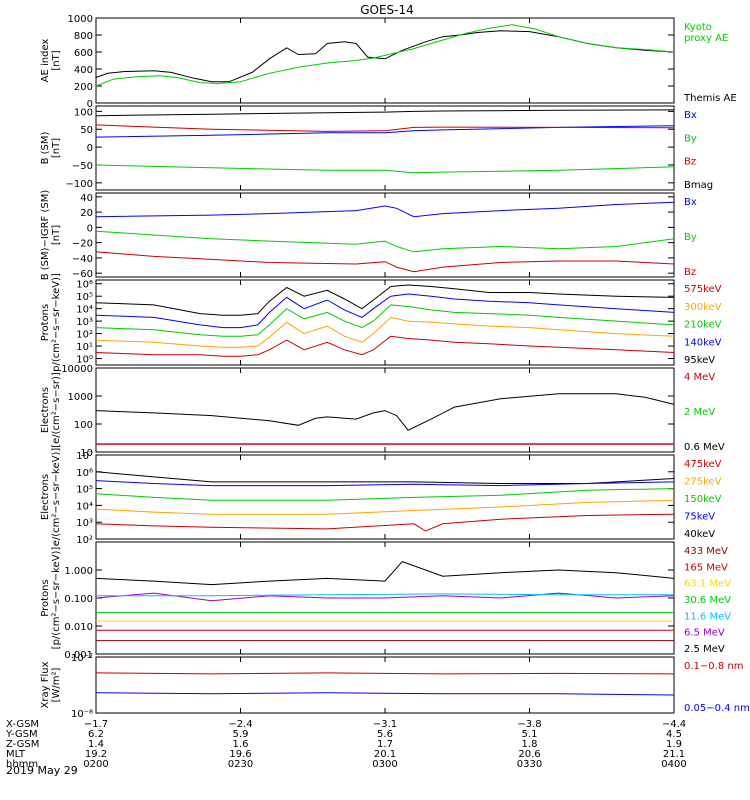 Image resolution: width=750 pixels, height=800 pixels. I want to click on y-tick-label: 10⁰, so click(84, 359).